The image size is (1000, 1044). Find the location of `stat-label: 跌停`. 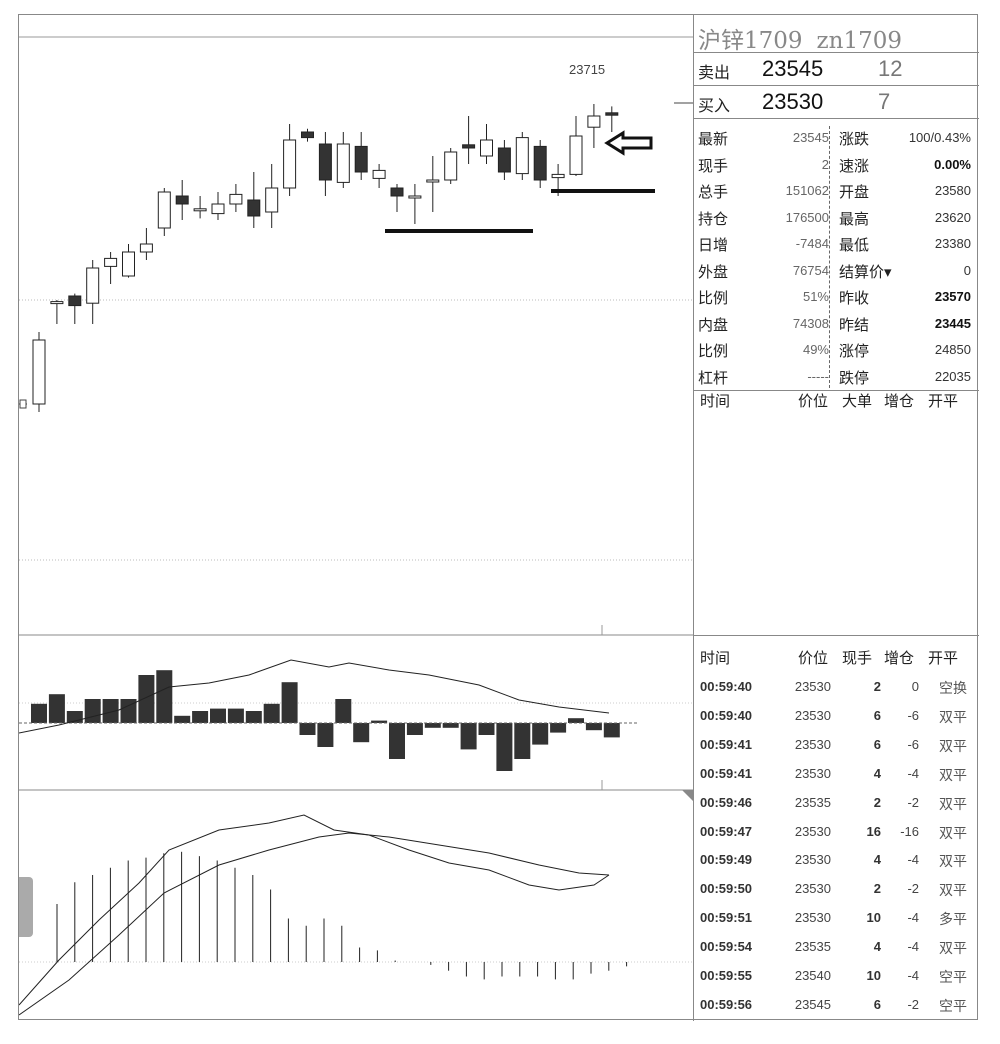

stat-label: 跌停 is located at coordinates (854, 377).